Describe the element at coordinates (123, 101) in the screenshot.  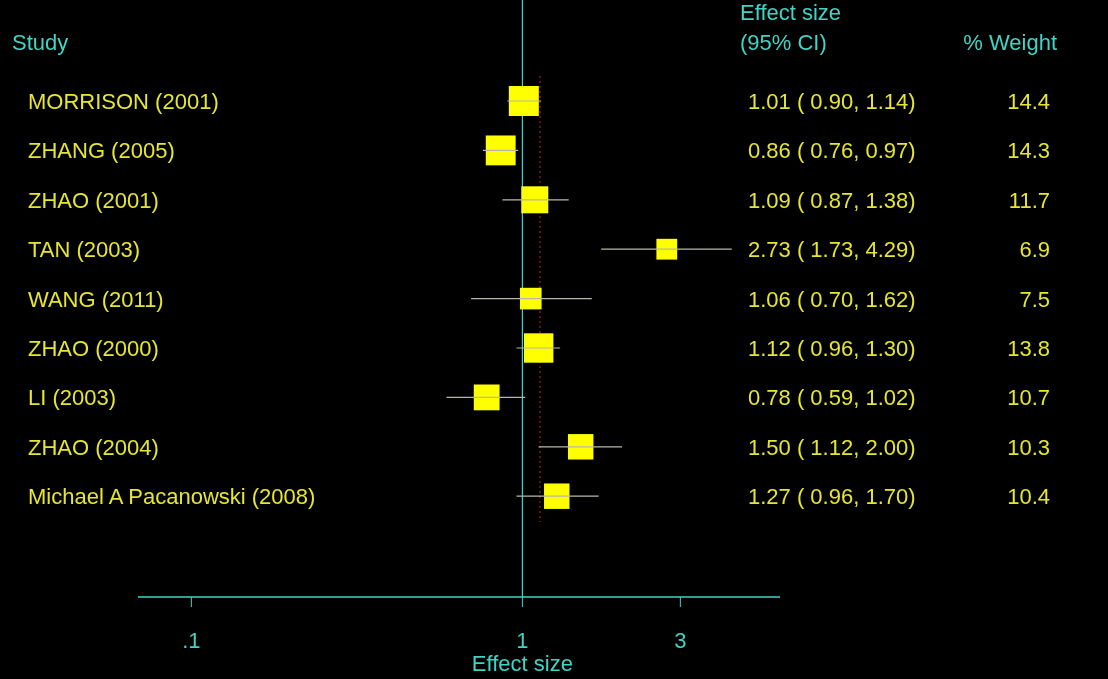
I see `y-tick-label: MORRISON (2001)` at that location.